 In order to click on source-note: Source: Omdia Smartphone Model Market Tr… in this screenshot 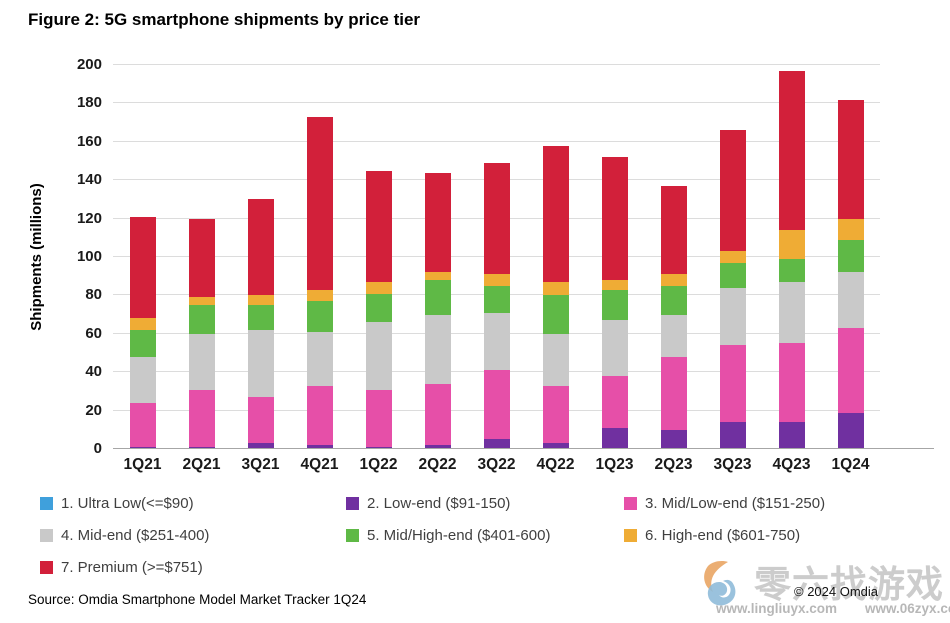, I will do `click(197, 599)`.